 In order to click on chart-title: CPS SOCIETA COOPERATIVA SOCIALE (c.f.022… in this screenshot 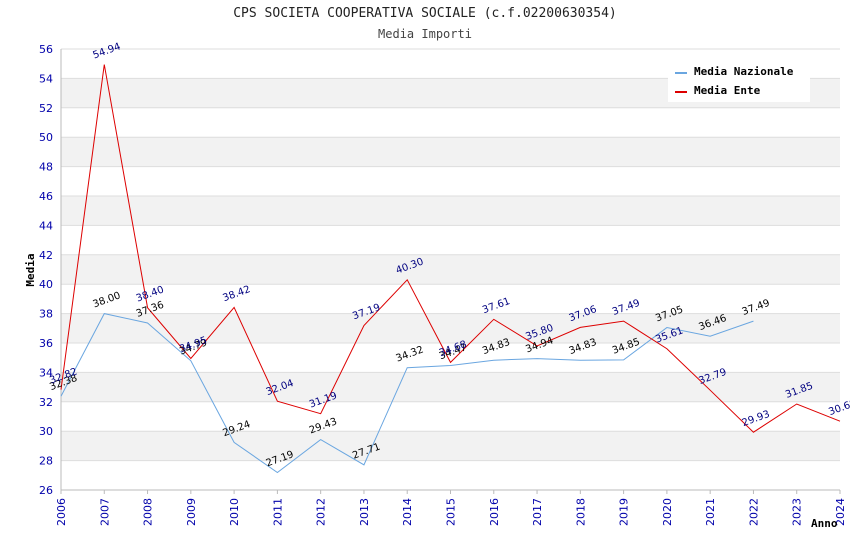, I will do `click(425, 13)`.